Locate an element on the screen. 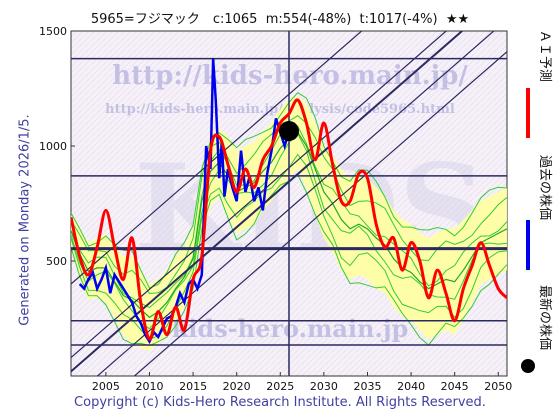  latest-price-marker is located at coordinates (289, 131).